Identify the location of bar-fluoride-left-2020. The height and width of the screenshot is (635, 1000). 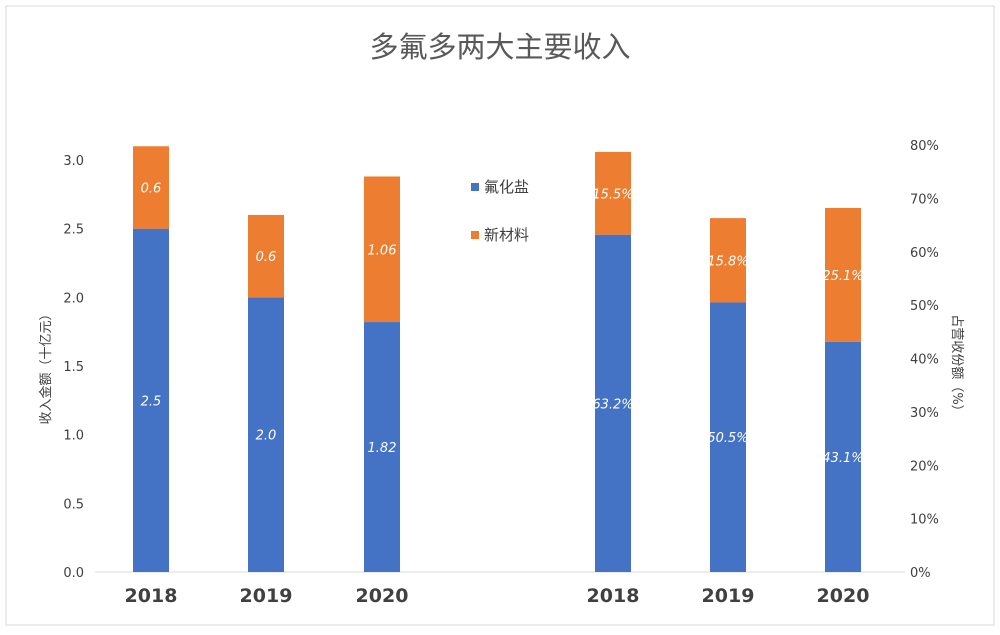
(382, 447).